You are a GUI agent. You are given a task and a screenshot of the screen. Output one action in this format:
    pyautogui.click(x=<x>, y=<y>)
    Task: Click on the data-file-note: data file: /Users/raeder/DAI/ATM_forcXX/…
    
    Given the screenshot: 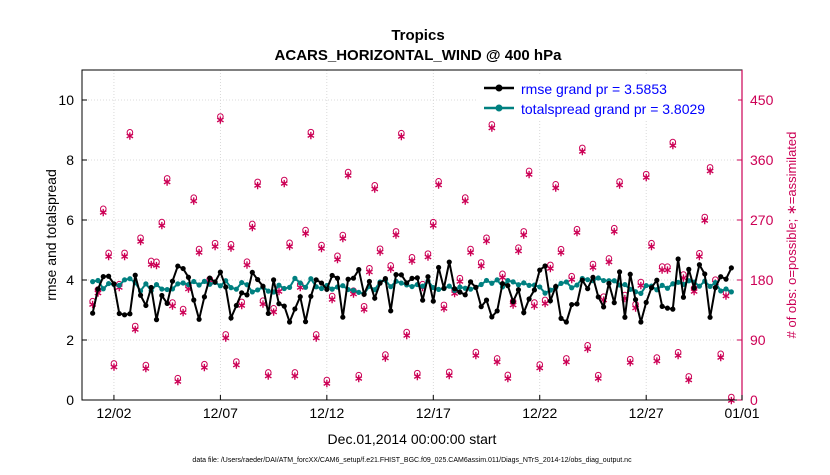 What is the action you would take?
    pyautogui.click(x=412, y=460)
    